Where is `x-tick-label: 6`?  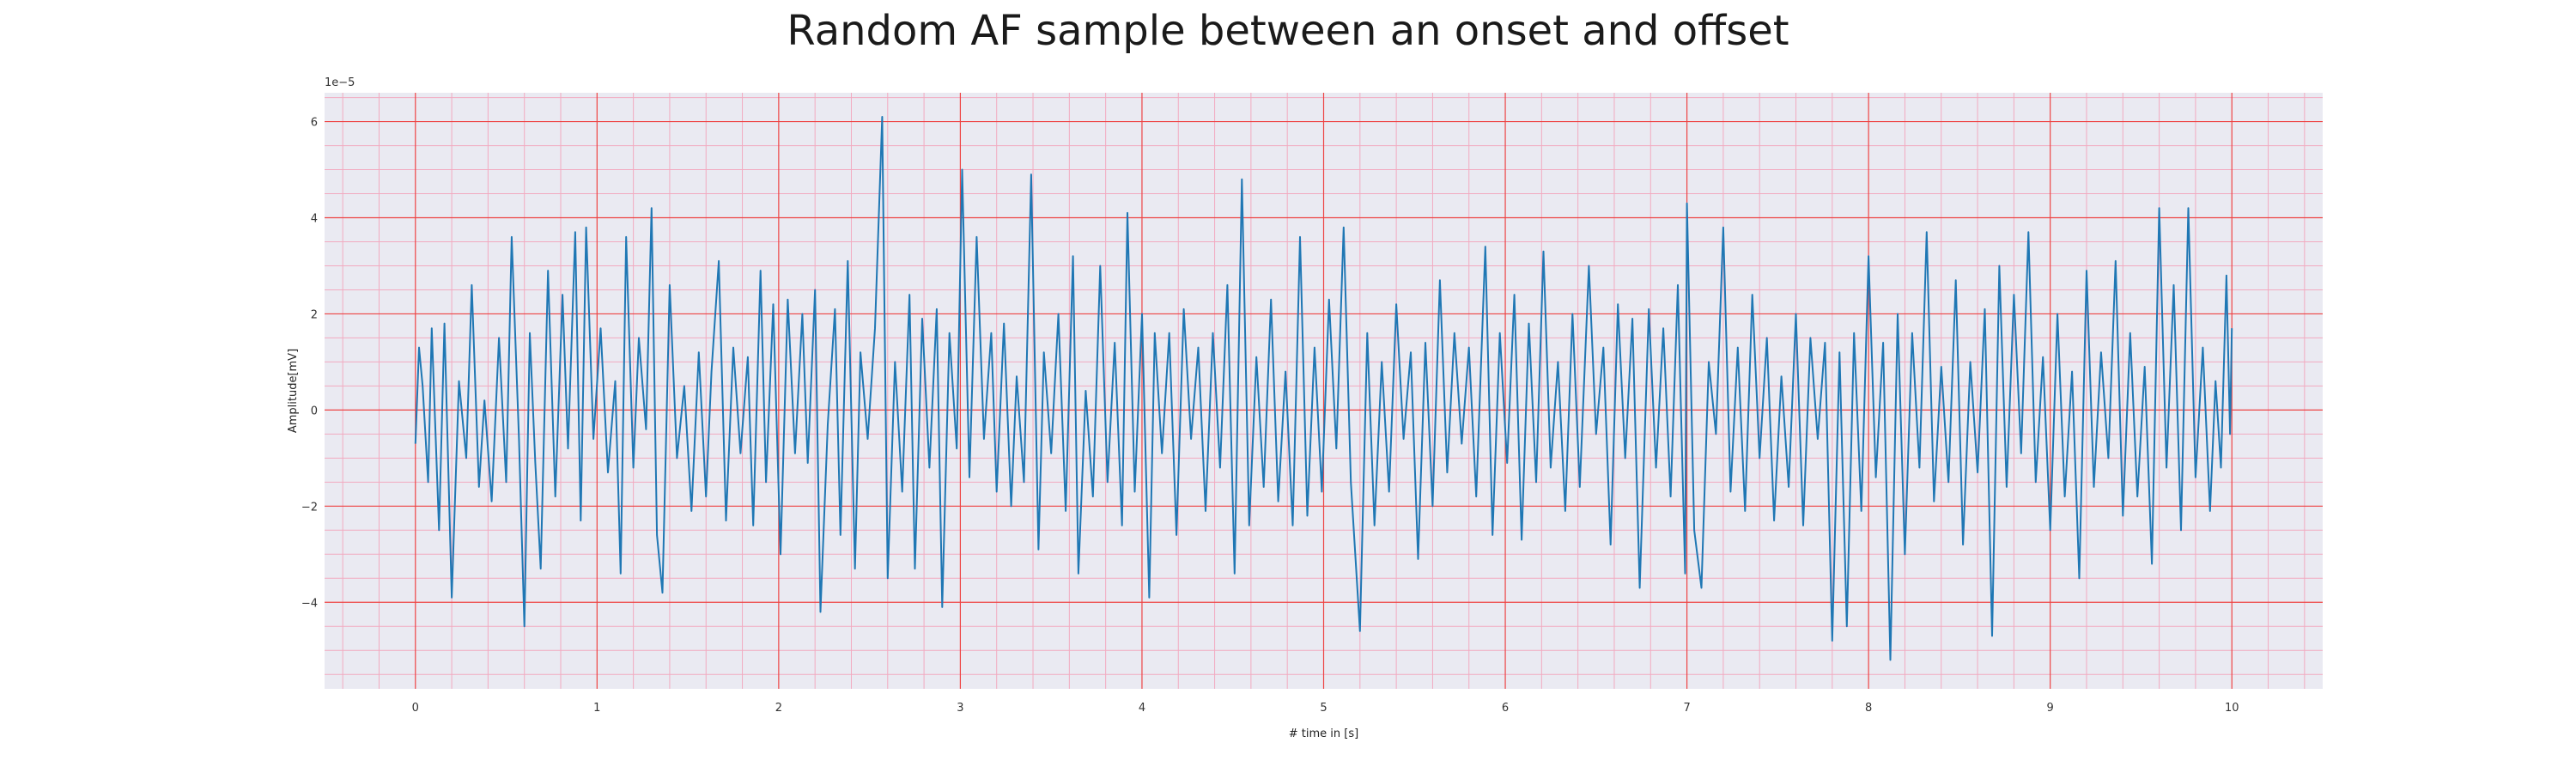 x-tick-label: 6 is located at coordinates (1506, 708).